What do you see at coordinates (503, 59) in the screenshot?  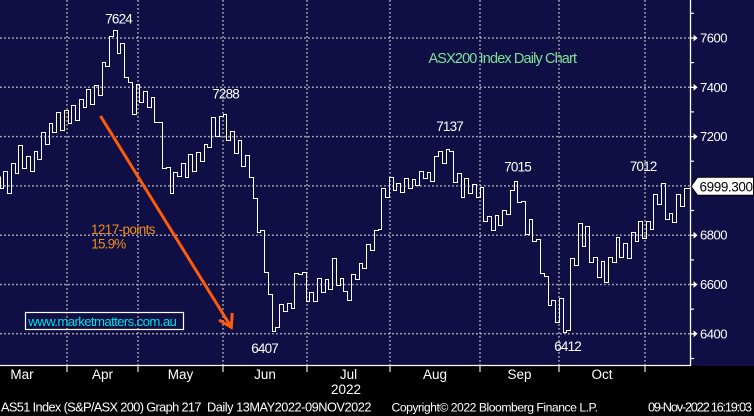 I see `svg-text: ASX200 Index Daily Chart` at bounding box center [503, 59].